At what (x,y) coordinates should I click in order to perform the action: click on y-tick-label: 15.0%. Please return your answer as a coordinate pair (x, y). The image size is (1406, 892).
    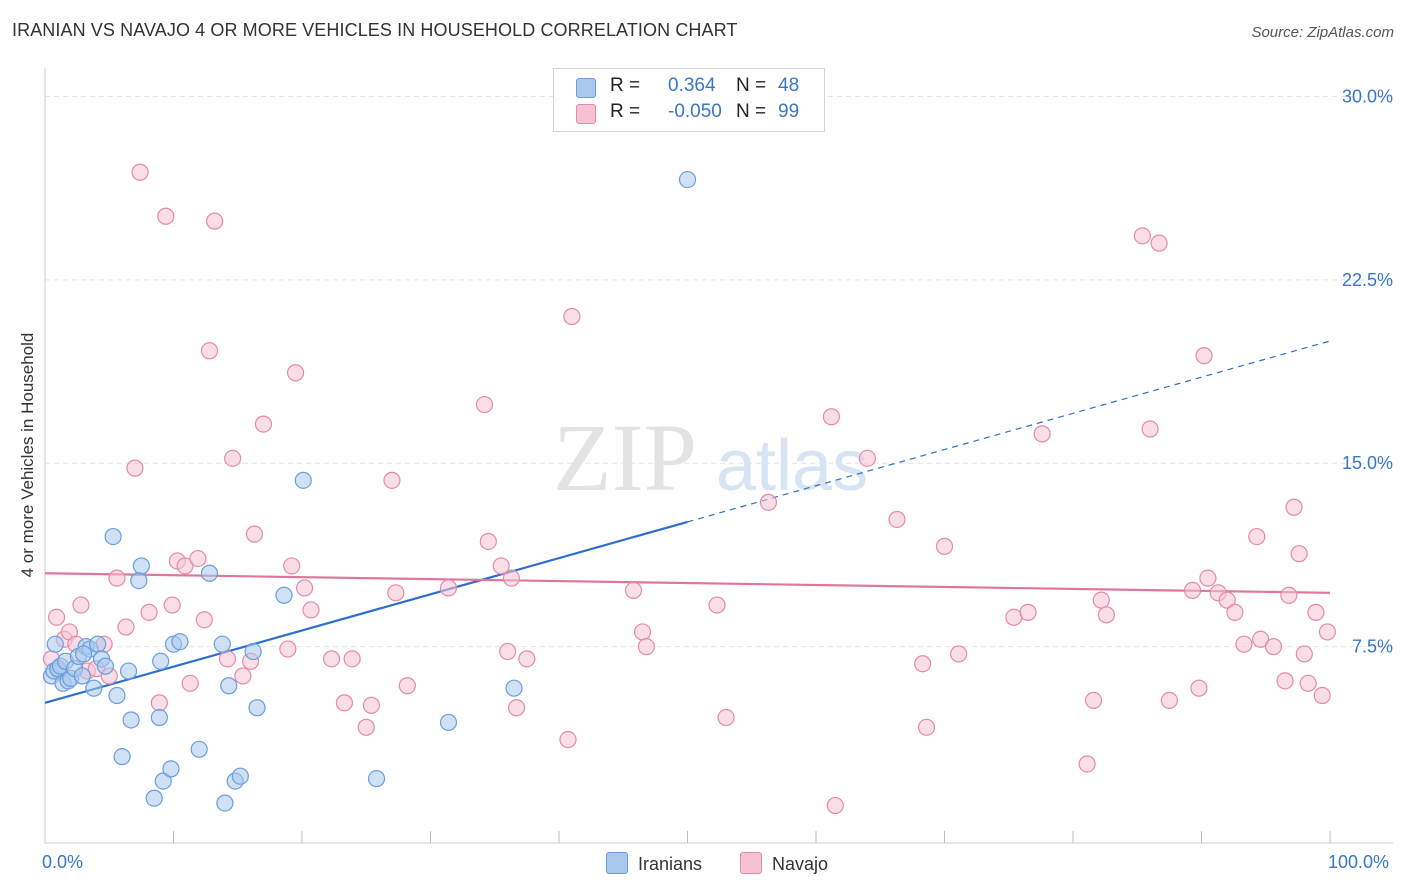
    Looking at the image, I should click on (1367, 463).